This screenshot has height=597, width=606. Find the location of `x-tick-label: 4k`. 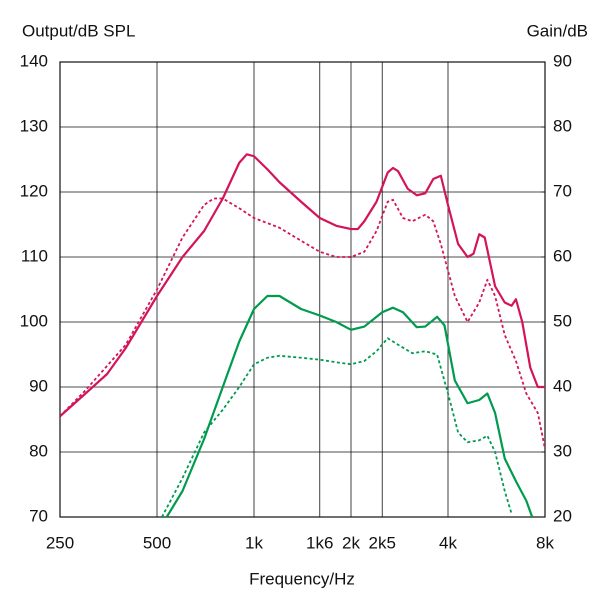

x-tick-label: 4k is located at coordinates (448, 542).